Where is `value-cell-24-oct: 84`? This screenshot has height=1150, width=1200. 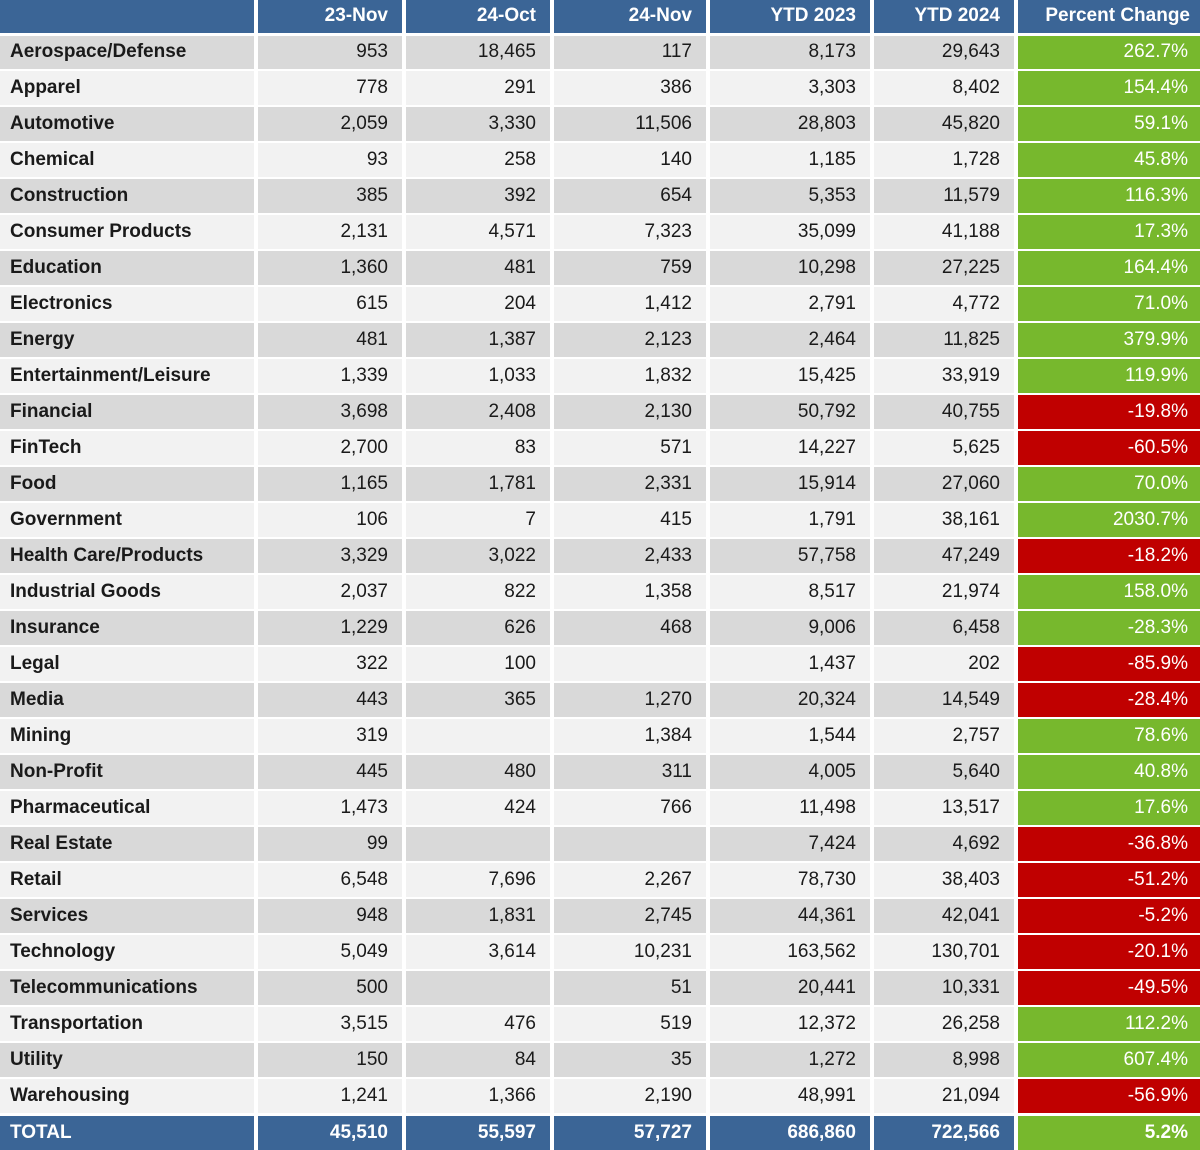 value-cell-24-oct: 84 is located at coordinates (477, 1059).